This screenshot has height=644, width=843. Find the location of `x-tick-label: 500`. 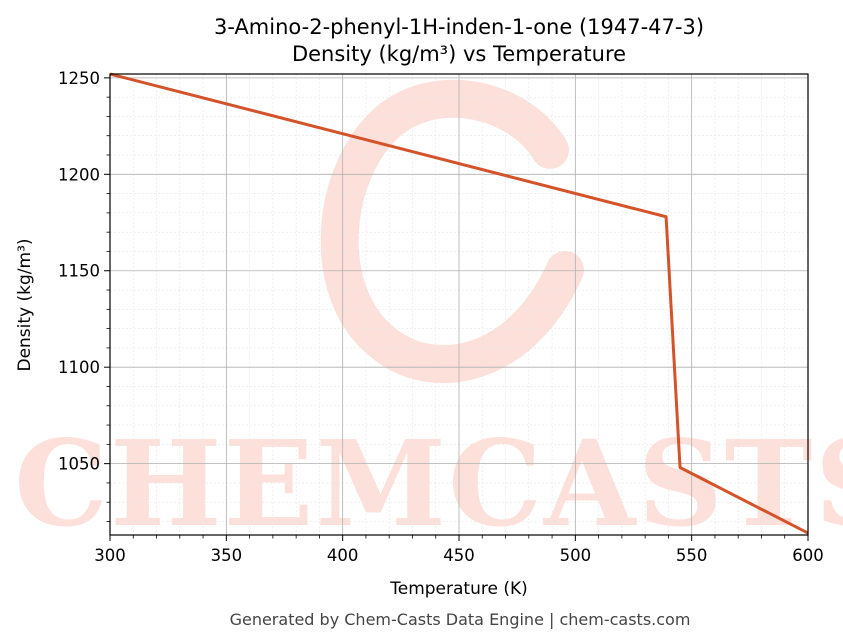

x-tick-label: 500 is located at coordinates (576, 555).